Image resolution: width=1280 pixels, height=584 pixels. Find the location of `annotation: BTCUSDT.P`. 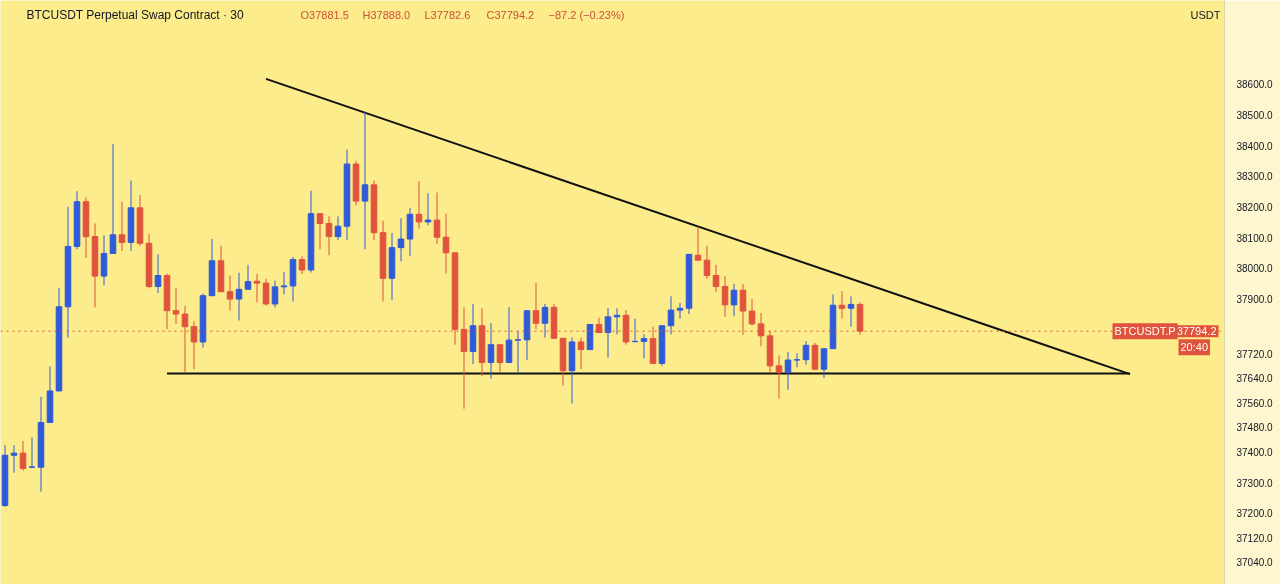

annotation: BTCUSDT.P is located at coordinates (1145, 331).